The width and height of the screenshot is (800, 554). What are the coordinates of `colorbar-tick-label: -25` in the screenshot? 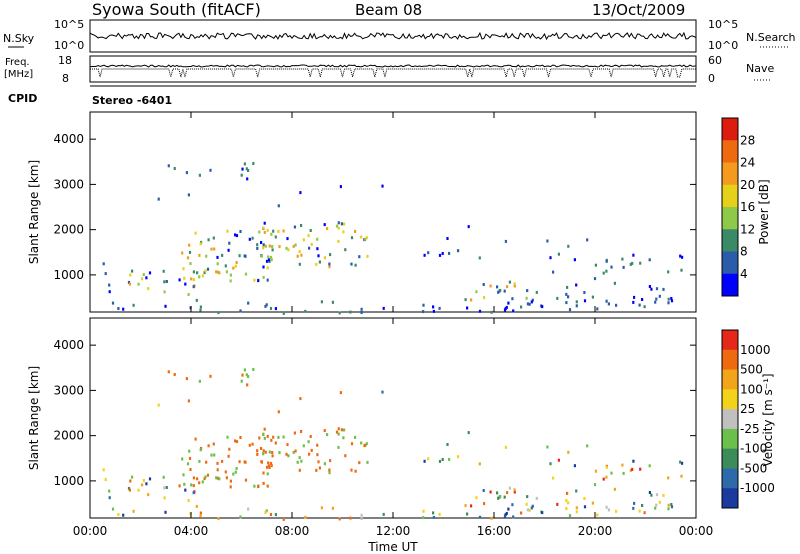 It's located at (750, 429).